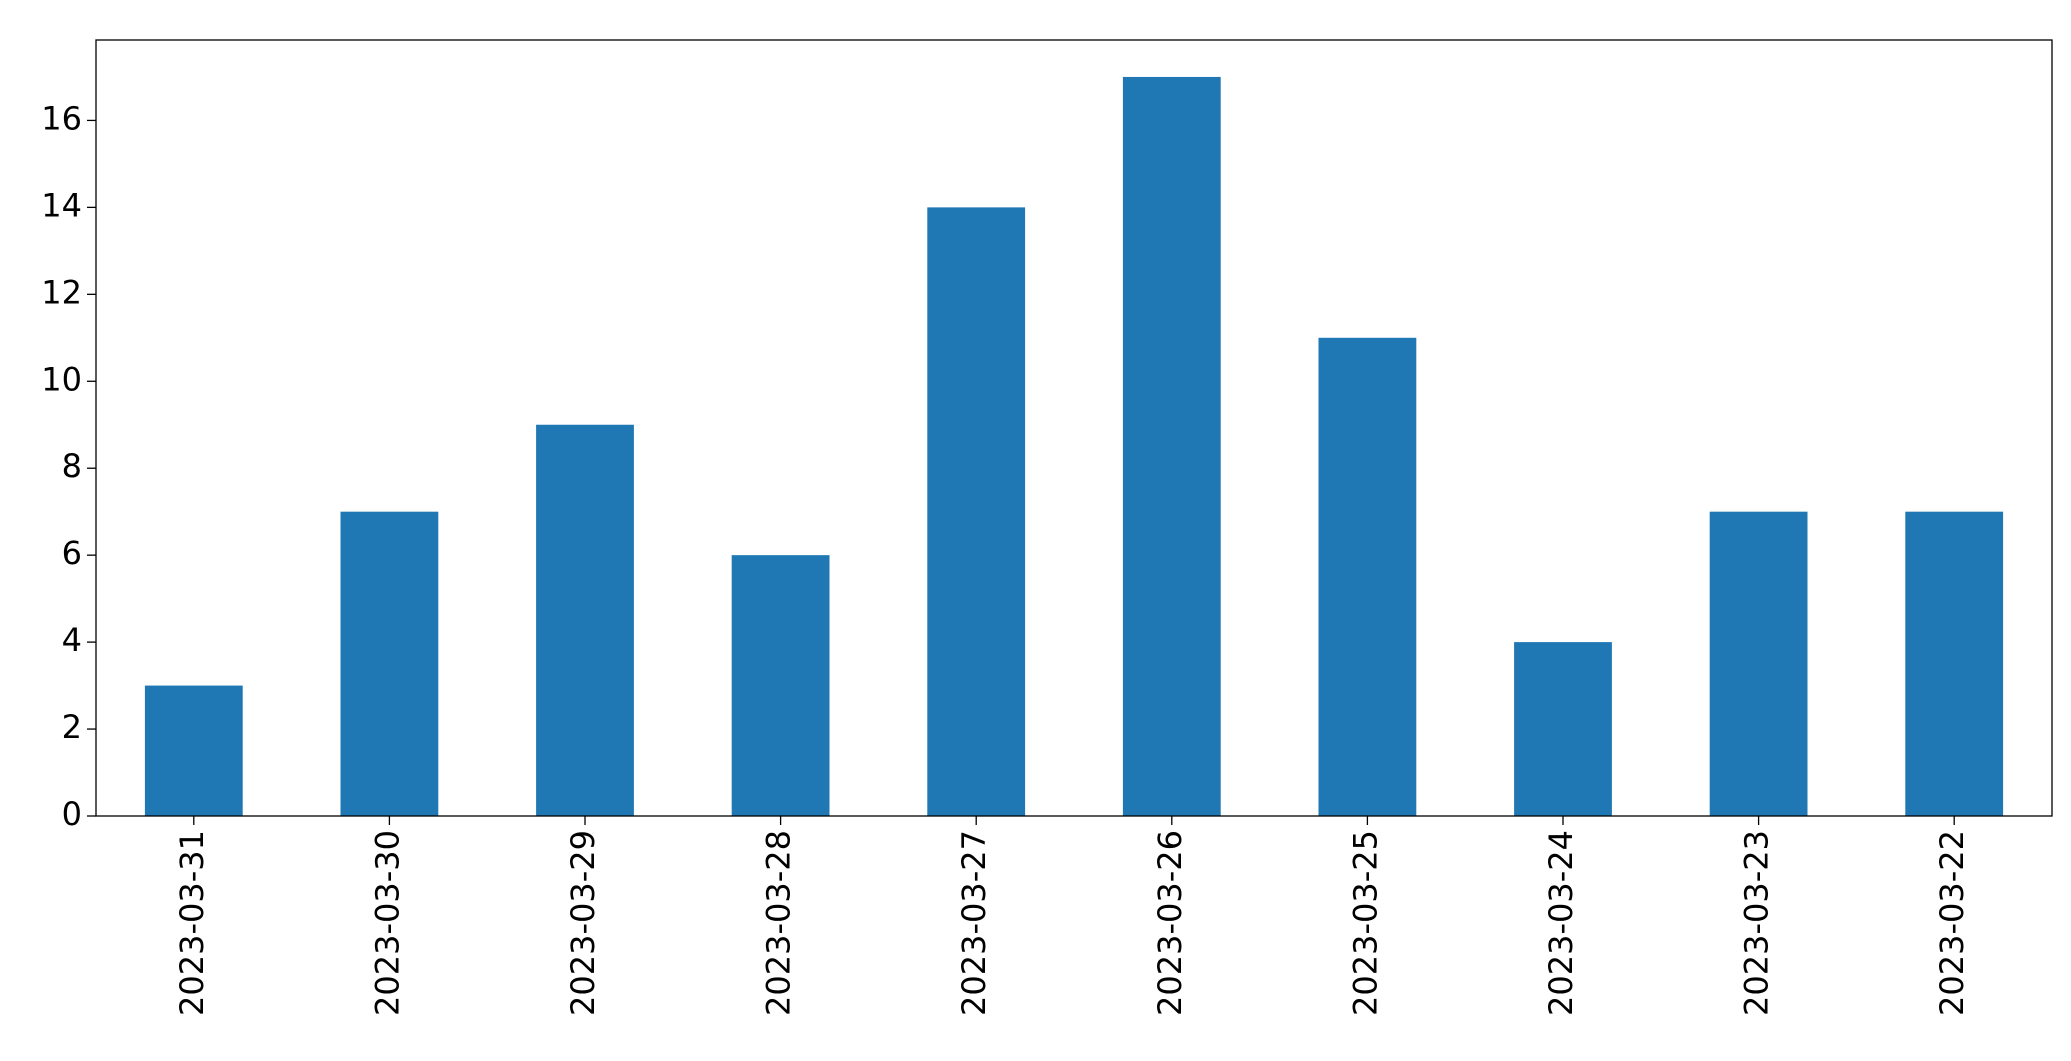 The height and width of the screenshot is (1061, 2071). What do you see at coordinates (61, 292) in the screenshot?
I see `y-tick-label: 12` at bounding box center [61, 292].